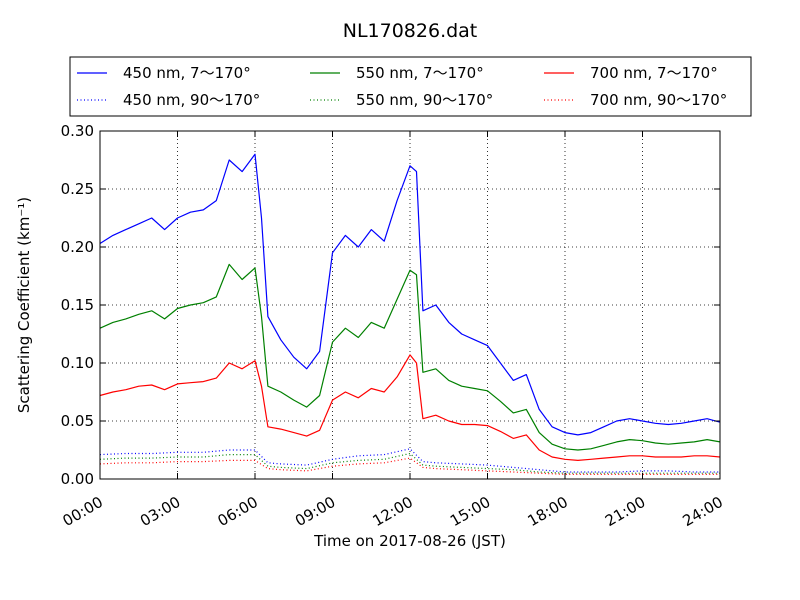 Image resolution: width=800 pixels, height=600 pixels. I want to click on series-line-700-nm-90-170-, so click(409, 466).